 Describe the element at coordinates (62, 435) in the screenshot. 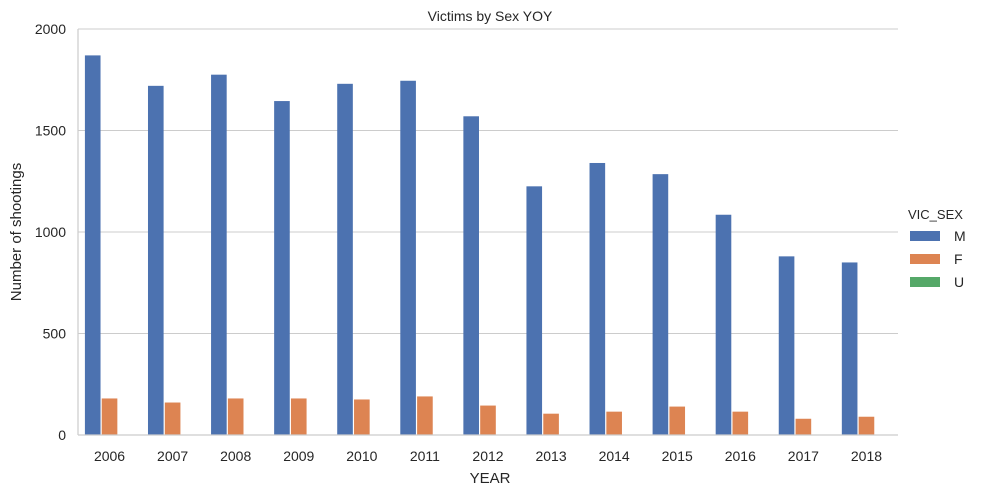

I see `y-tick-label: 0` at that location.